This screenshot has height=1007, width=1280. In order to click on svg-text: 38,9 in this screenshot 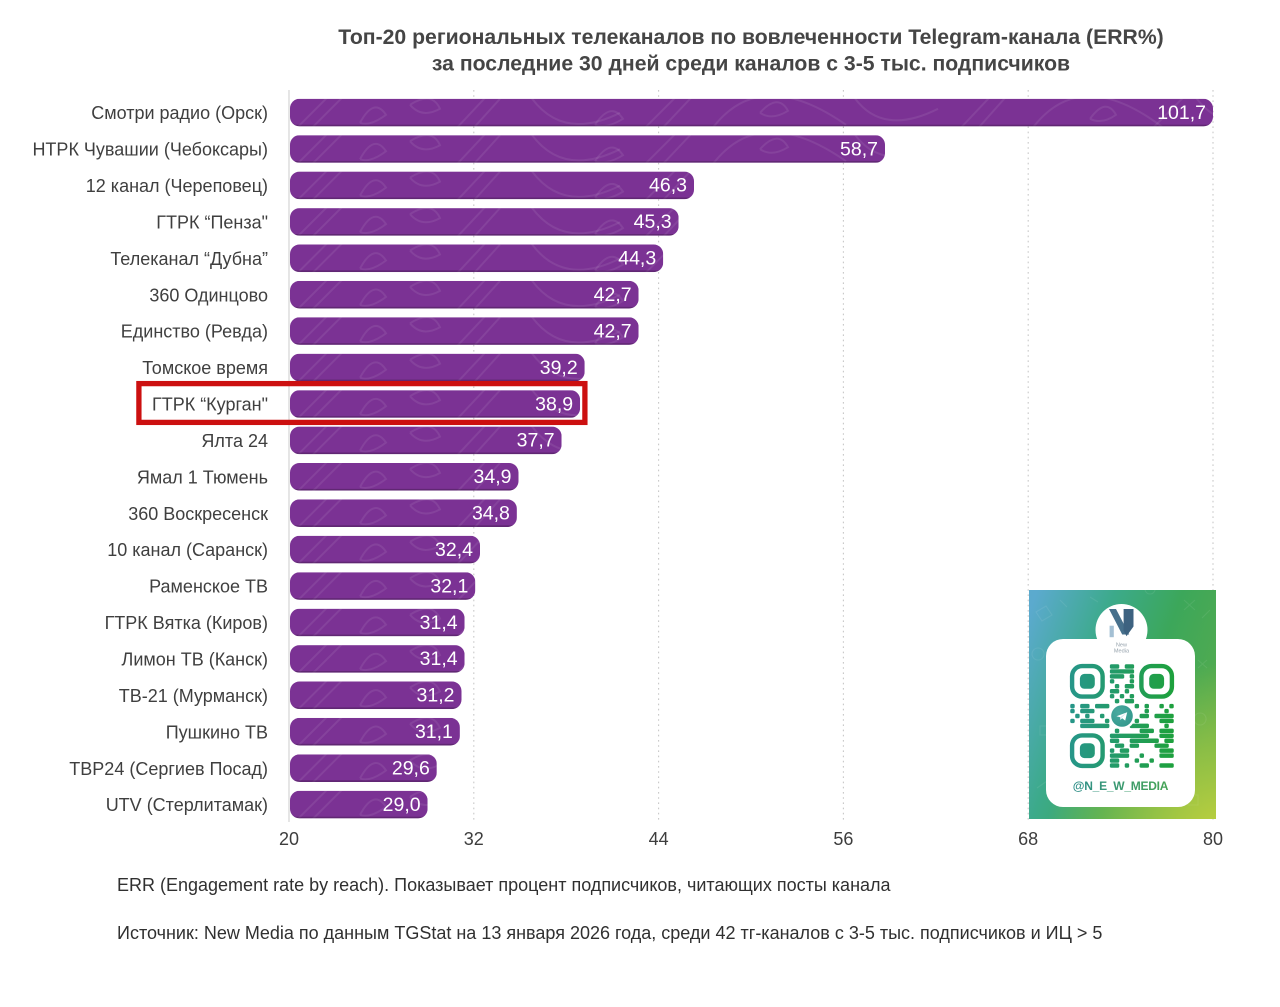, I will do `click(554, 404)`.